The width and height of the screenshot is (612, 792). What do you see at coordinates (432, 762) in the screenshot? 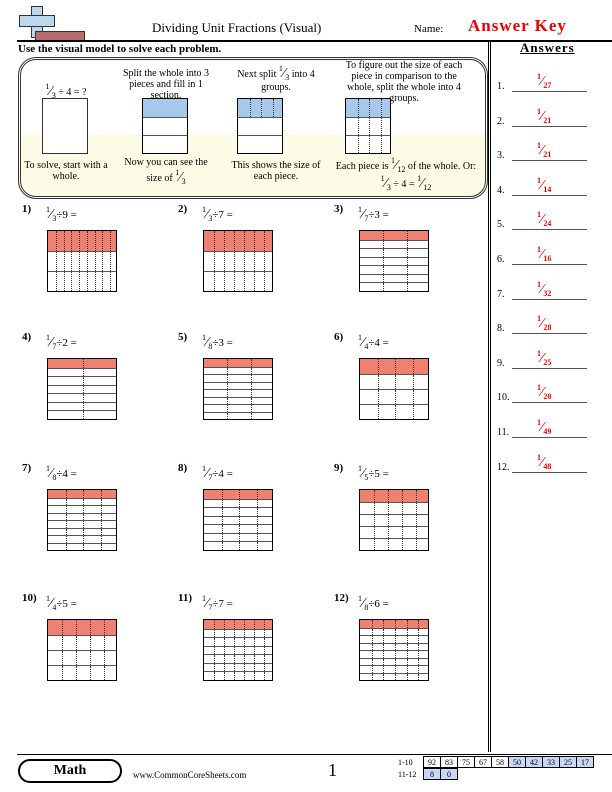
I see `score-cell: 92` at bounding box center [432, 762].